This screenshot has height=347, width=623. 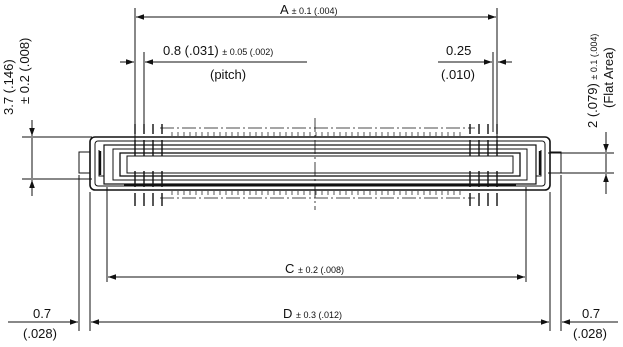 What do you see at coordinates (458, 74) in the screenshot?
I see `width-inch: (.010)` at bounding box center [458, 74].